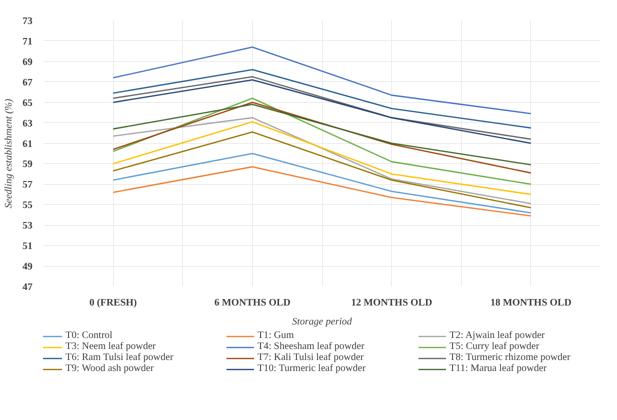 The width and height of the screenshot is (617, 420). I want to click on y-tick-label: 53, so click(27, 226).